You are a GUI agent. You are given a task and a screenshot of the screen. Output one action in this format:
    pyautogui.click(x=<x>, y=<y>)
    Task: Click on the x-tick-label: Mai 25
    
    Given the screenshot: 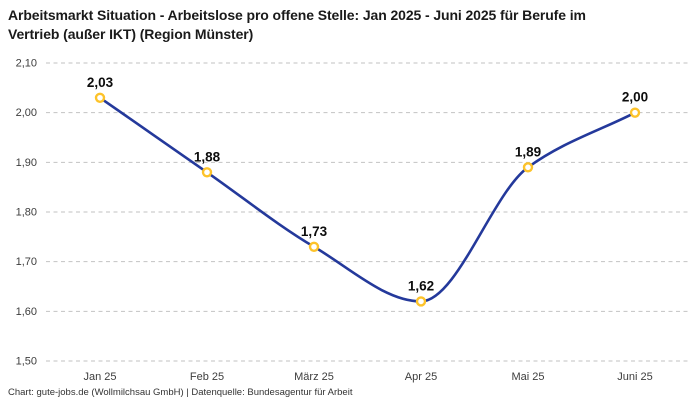 What is the action you would take?
    pyautogui.click(x=527, y=377)
    